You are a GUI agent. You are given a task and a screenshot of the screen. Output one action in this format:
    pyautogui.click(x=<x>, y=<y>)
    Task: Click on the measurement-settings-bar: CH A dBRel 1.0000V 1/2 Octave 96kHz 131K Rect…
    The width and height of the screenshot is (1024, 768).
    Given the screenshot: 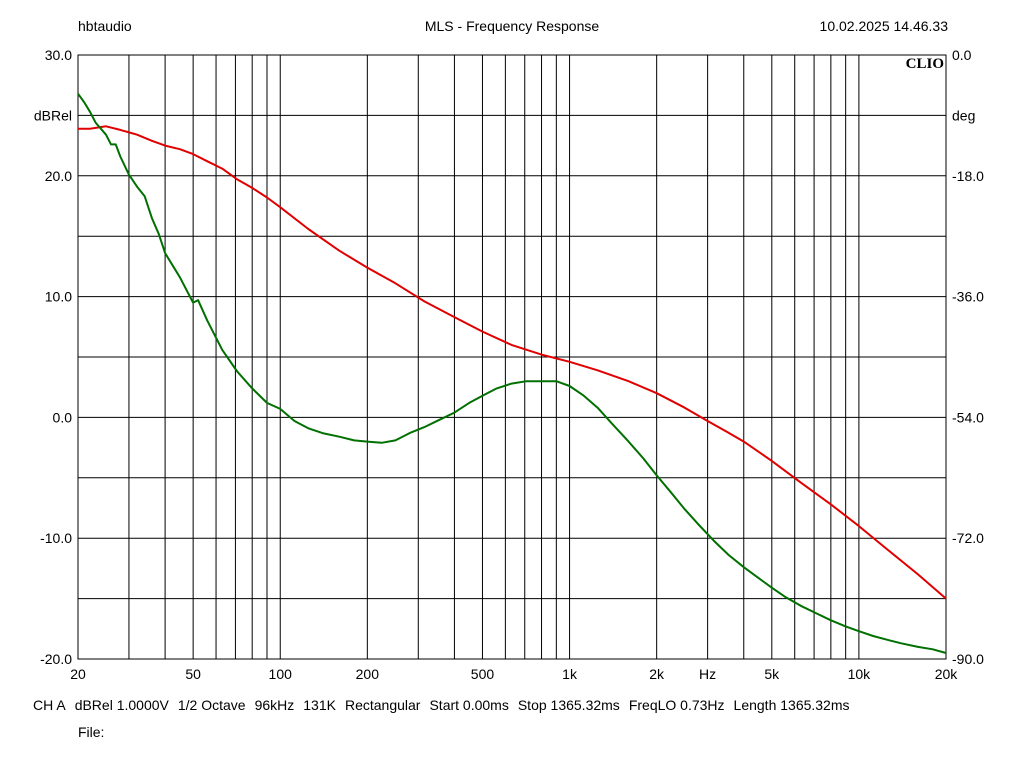 What is the action you would take?
    pyautogui.click(x=446, y=705)
    